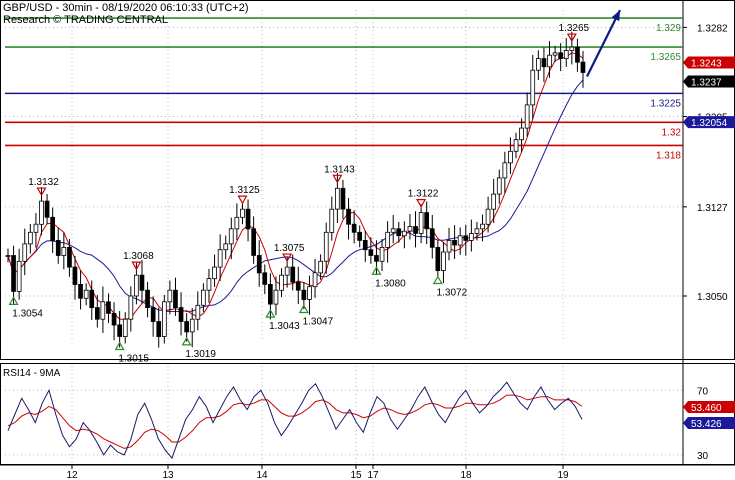 This screenshot has height=480, width=735. Describe the element at coordinates (244, 190) in the screenshot. I see `swing-high-label: 1.3125` at that location.